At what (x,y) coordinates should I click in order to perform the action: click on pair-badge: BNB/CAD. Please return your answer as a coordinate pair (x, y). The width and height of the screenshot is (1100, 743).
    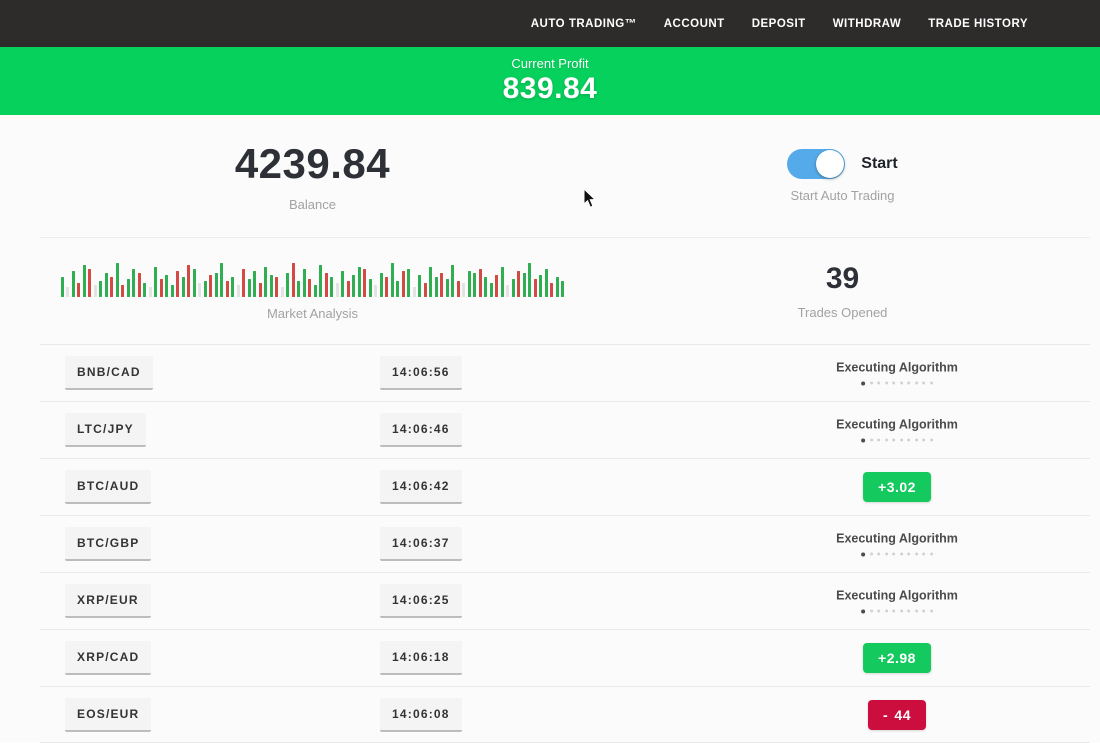
    Looking at the image, I should click on (109, 372).